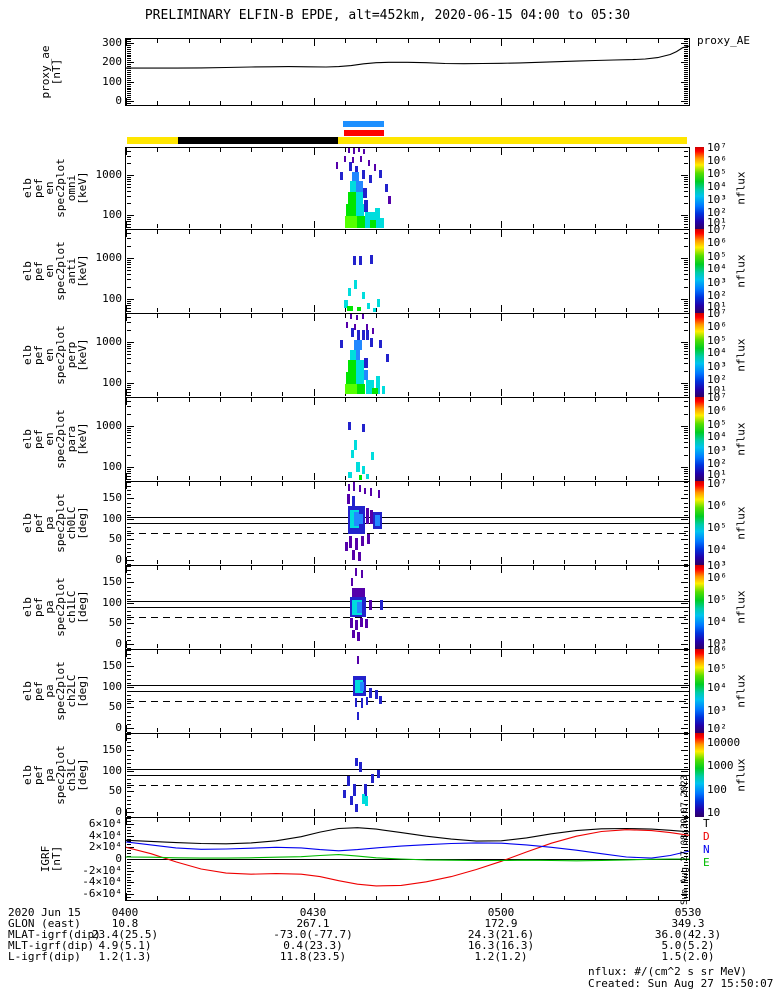  Describe the element at coordinates (55, 439) in the screenshot. I see `ylabel-para: elb pef en spec2plot para [keV]` at that location.